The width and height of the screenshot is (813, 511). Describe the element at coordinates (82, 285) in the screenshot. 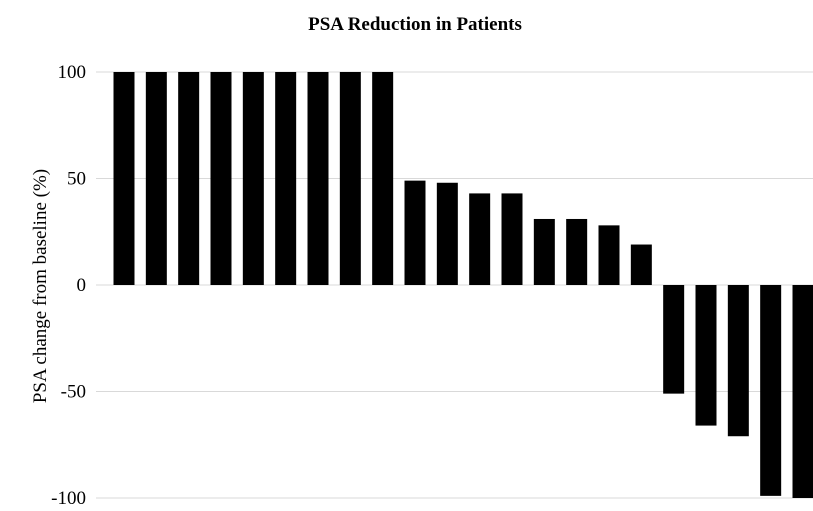

I see `y-tick-label: 0` at that location.